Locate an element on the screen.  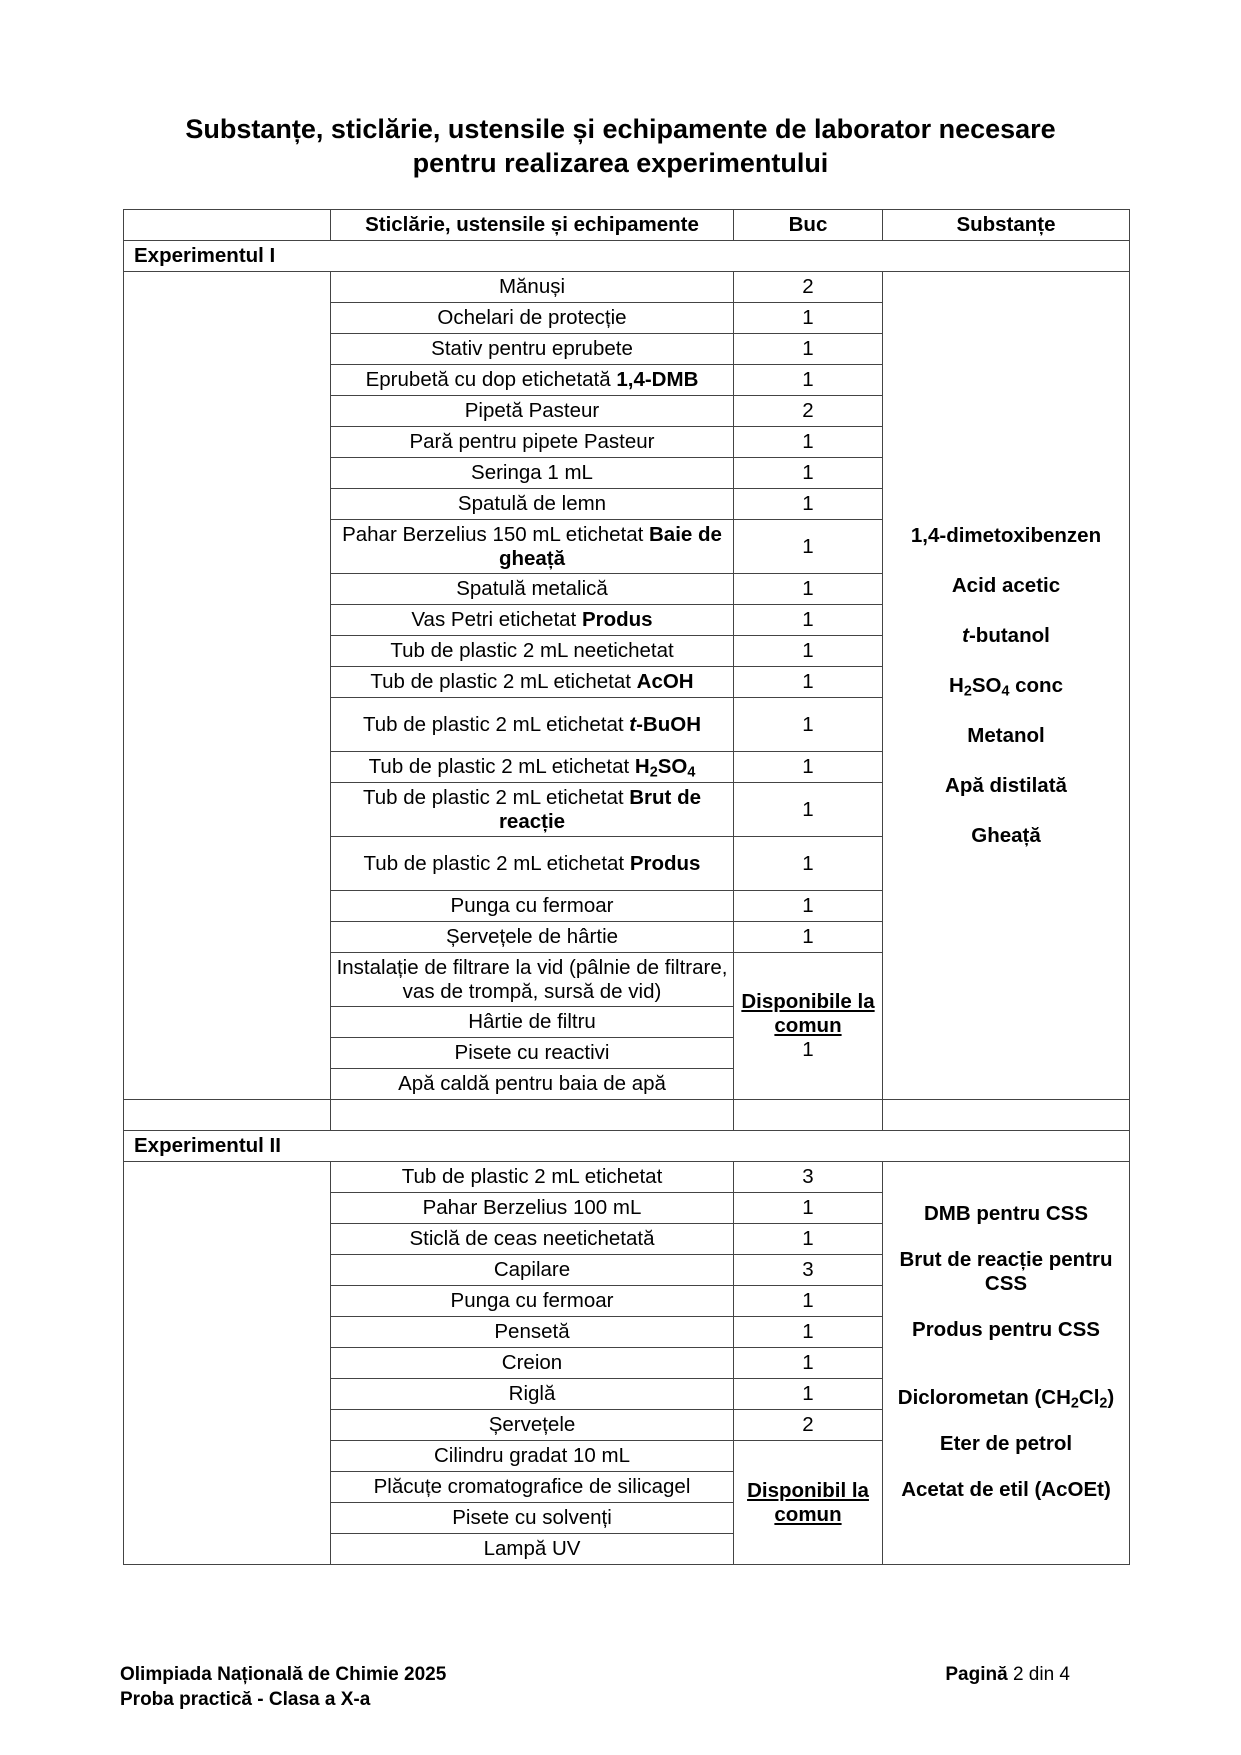
text-part: t is located at coordinates (633, 724).